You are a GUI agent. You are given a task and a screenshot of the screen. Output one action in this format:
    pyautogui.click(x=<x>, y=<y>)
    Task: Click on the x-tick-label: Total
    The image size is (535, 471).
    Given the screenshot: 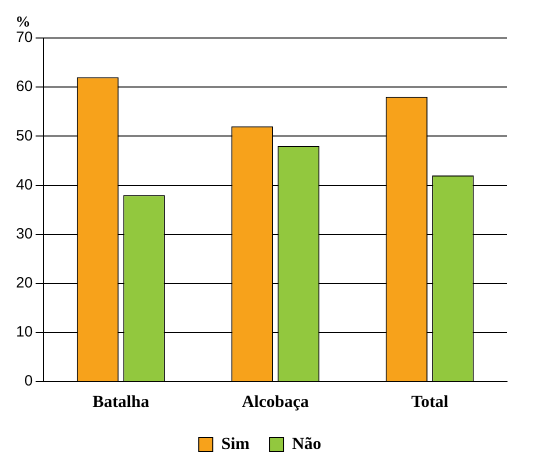 What is the action you would take?
    pyautogui.click(x=430, y=402)
    